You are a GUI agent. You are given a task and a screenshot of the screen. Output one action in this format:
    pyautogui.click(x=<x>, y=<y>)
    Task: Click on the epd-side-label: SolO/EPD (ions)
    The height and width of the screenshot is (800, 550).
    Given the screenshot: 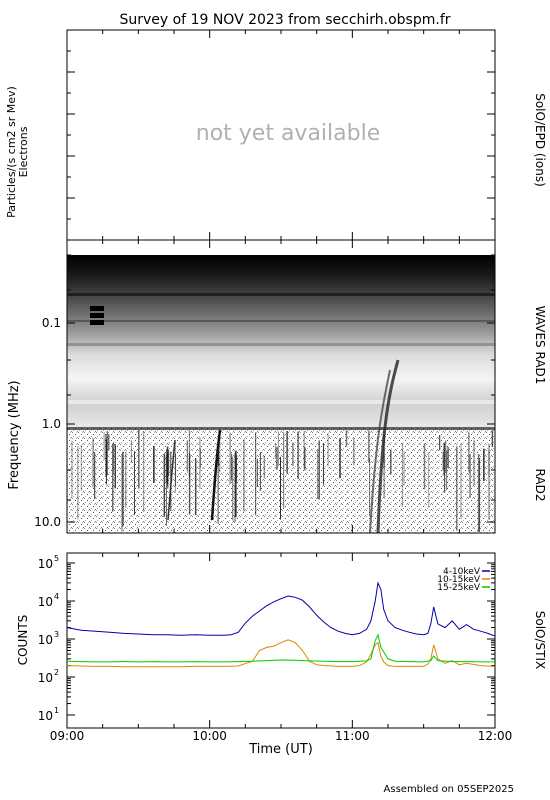 What is the action you would take?
    pyautogui.click(x=540, y=140)
    